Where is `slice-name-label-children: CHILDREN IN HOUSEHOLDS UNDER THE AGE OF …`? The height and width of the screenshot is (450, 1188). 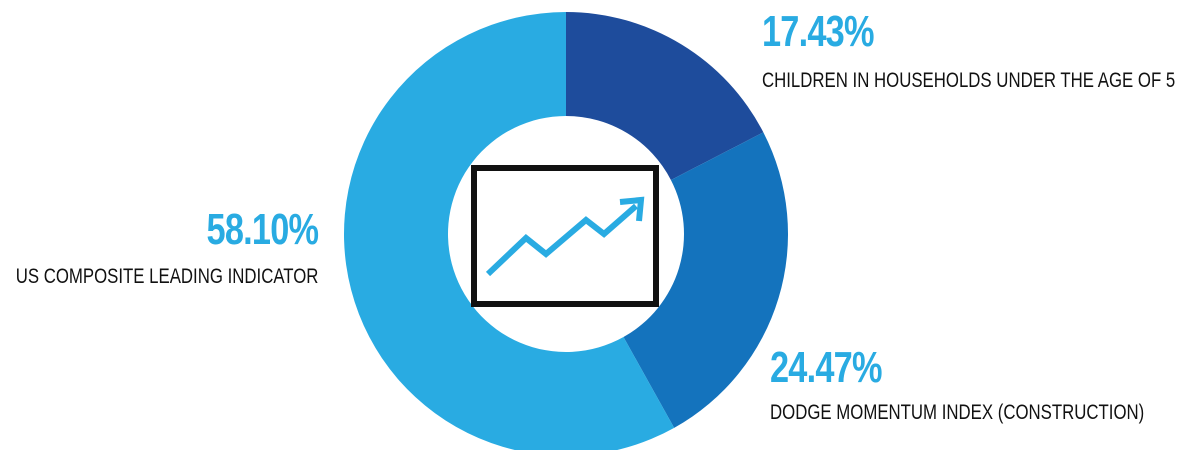 slice-name-label-children: CHILDREN IN HOUSEHOLDS UNDER THE AGE OF … is located at coordinates (969, 80).